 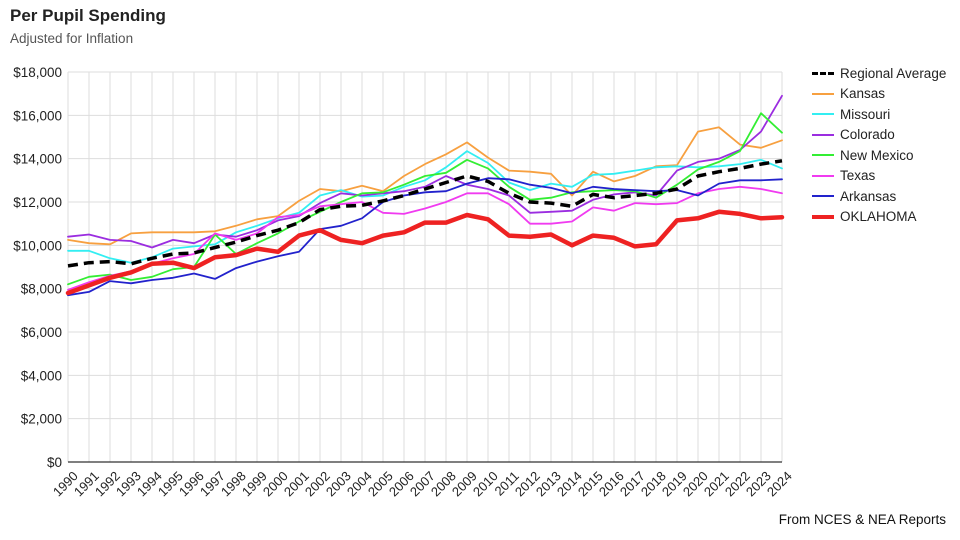 What do you see at coordinates (893, 73) in the screenshot?
I see `legend-label: Regional Average` at bounding box center [893, 73].